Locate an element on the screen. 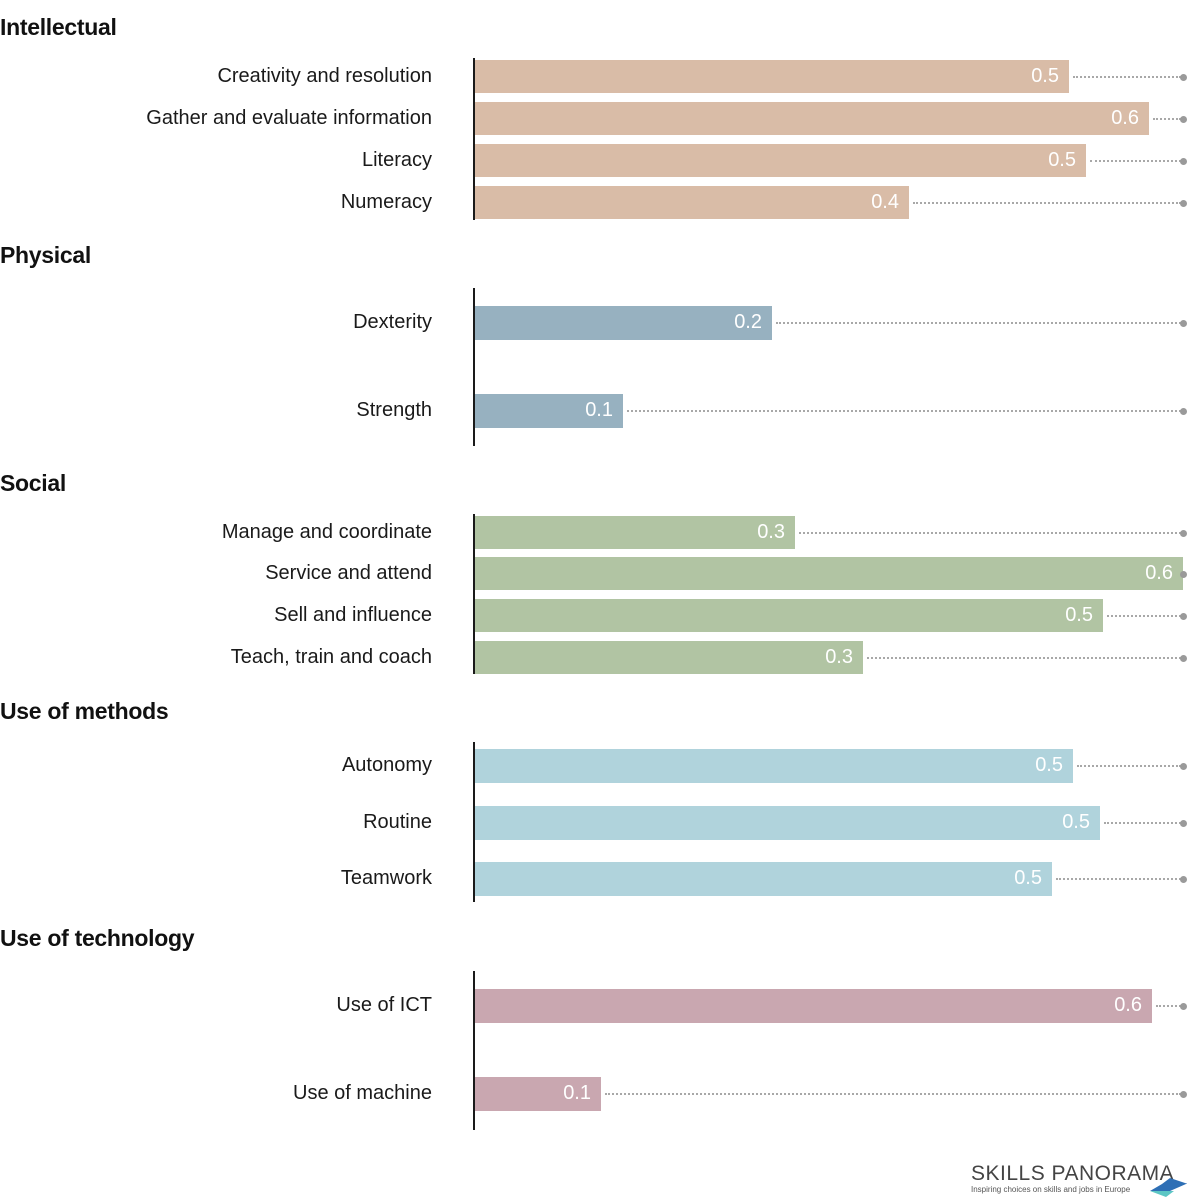 The height and width of the screenshot is (1200, 1187). bar-value-label: 0.4 is located at coordinates (885, 201).